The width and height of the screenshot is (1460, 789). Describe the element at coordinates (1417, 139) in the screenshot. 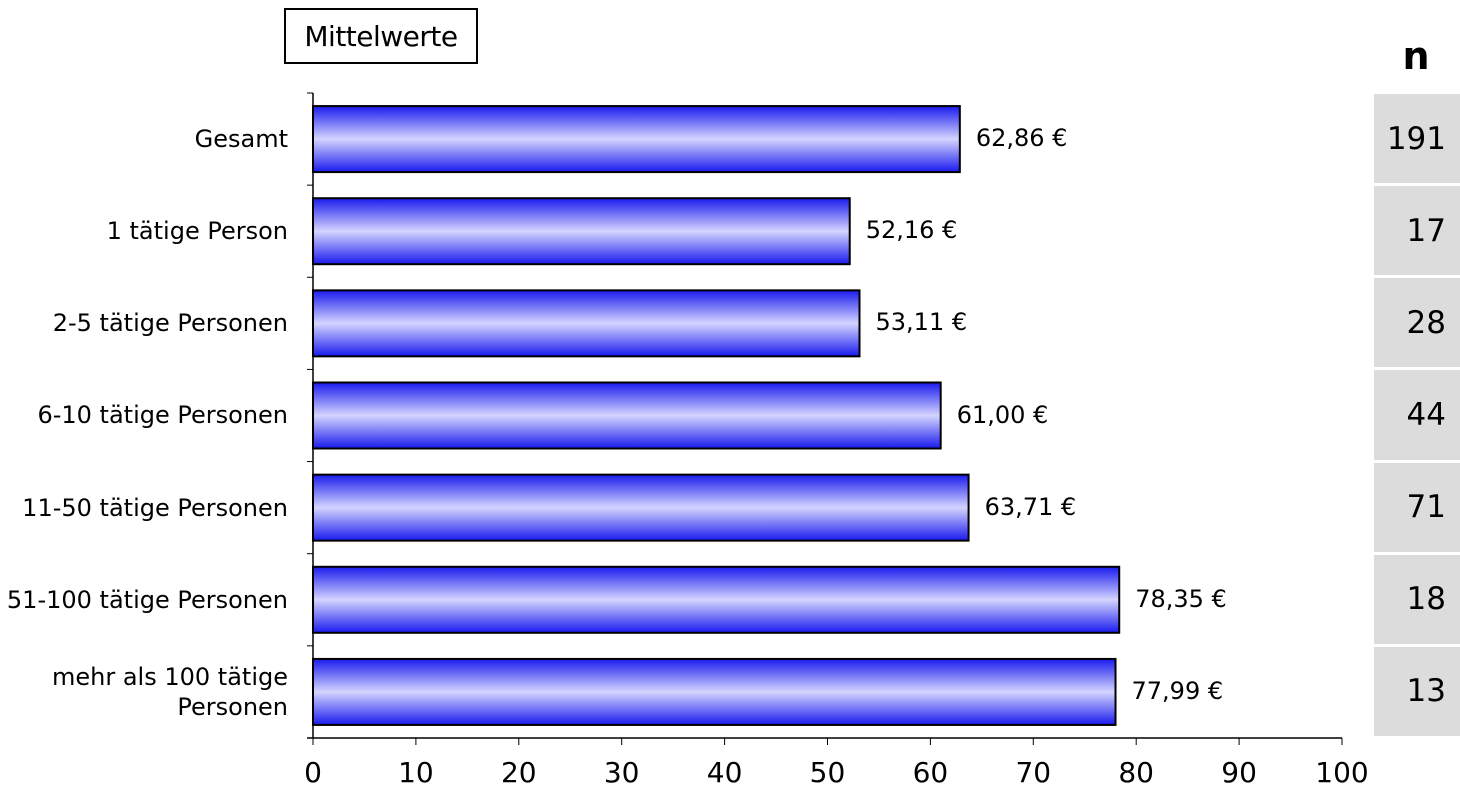

I see `n-value-cell: 191` at that location.